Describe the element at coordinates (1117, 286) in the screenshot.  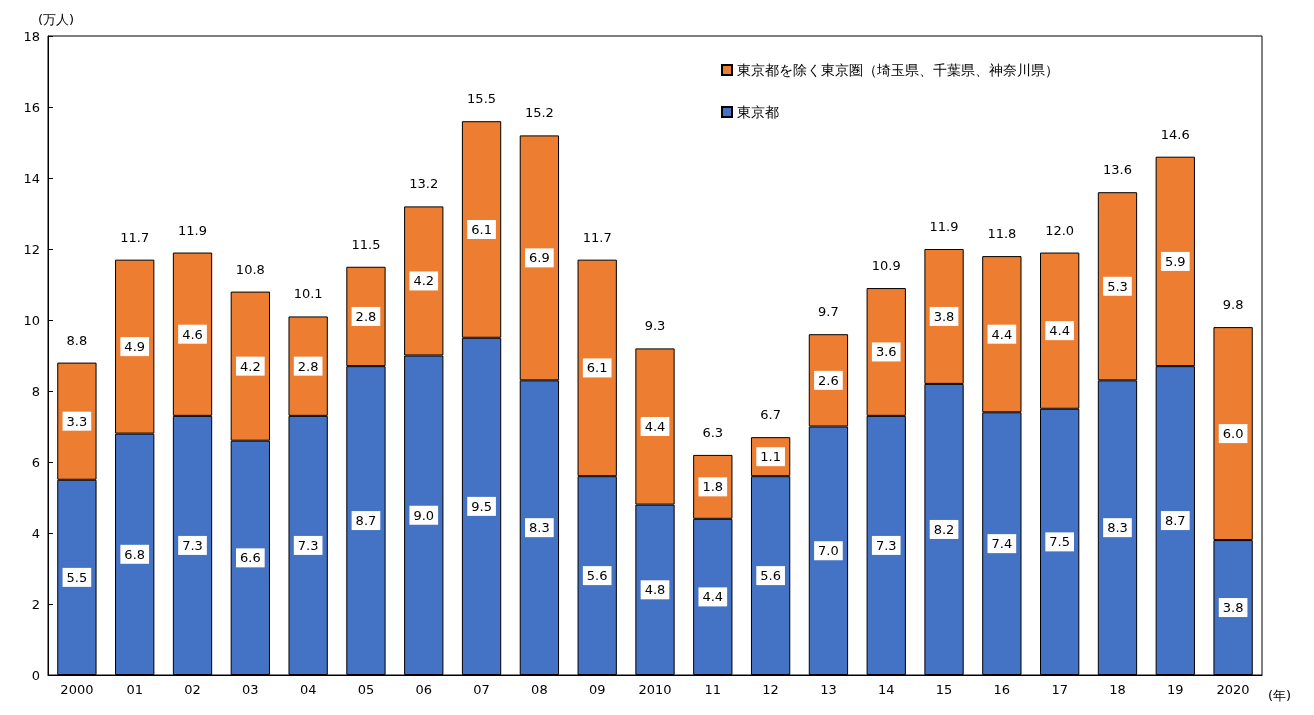
I see `data-label: 5.3` at that location.